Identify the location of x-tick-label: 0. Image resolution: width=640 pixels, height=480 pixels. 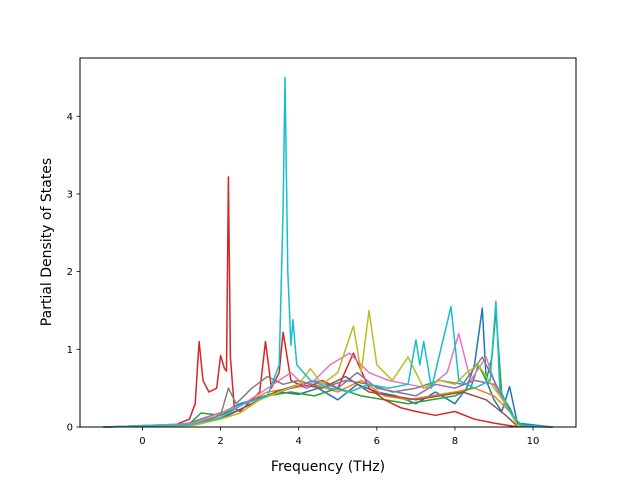
(142, 441).